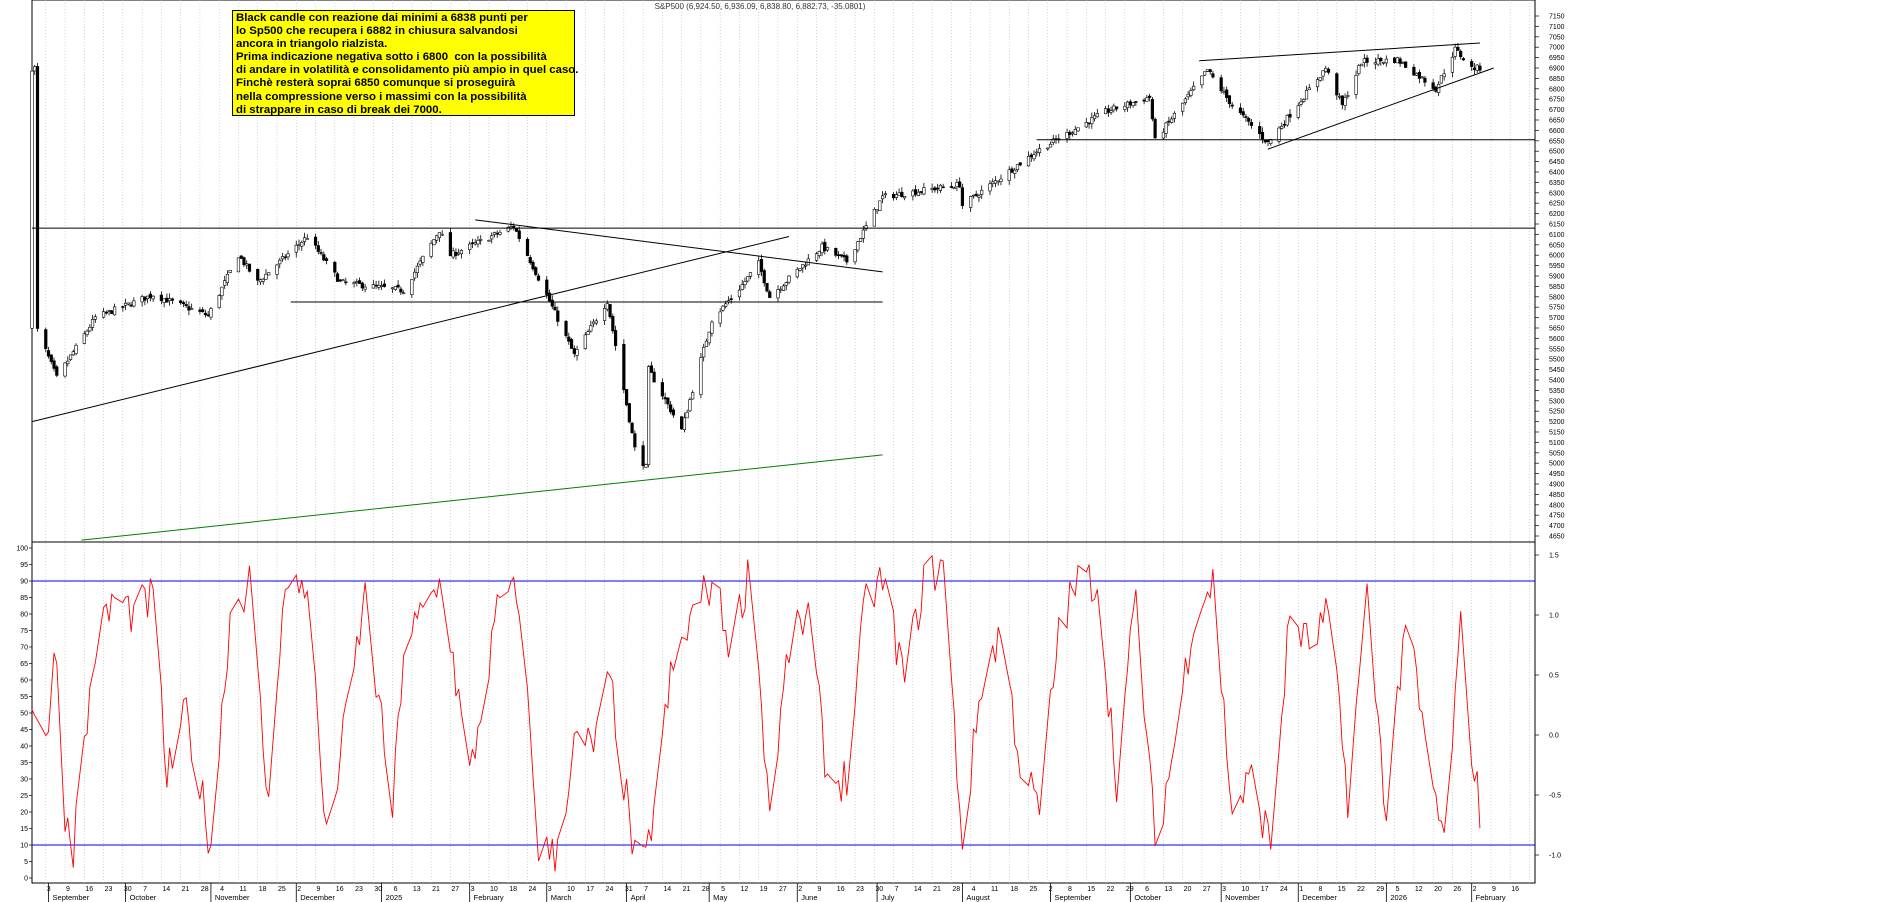  Describe the element at coordinates (1380, 108) in the screenshot. I see `triangle-bottom-line` at that location.